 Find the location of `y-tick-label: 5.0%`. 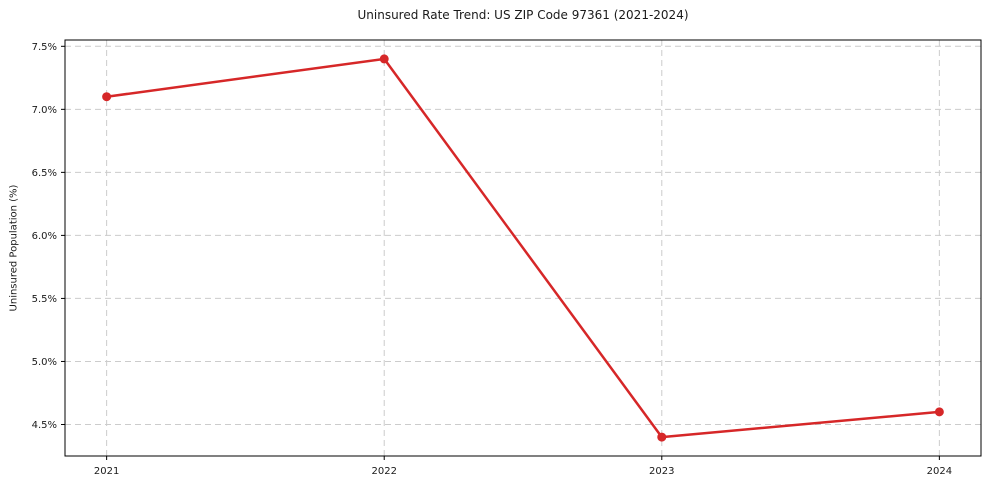

y-tick-label: 5.0% is located at coordinates (44, 362).